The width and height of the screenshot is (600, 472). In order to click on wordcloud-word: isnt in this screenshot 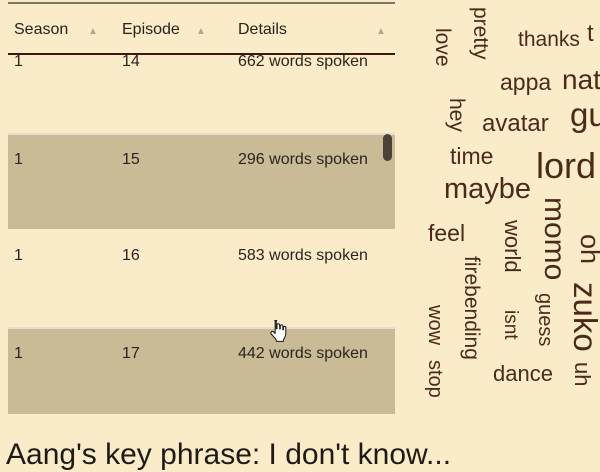, I will do `click(510, 325)`.